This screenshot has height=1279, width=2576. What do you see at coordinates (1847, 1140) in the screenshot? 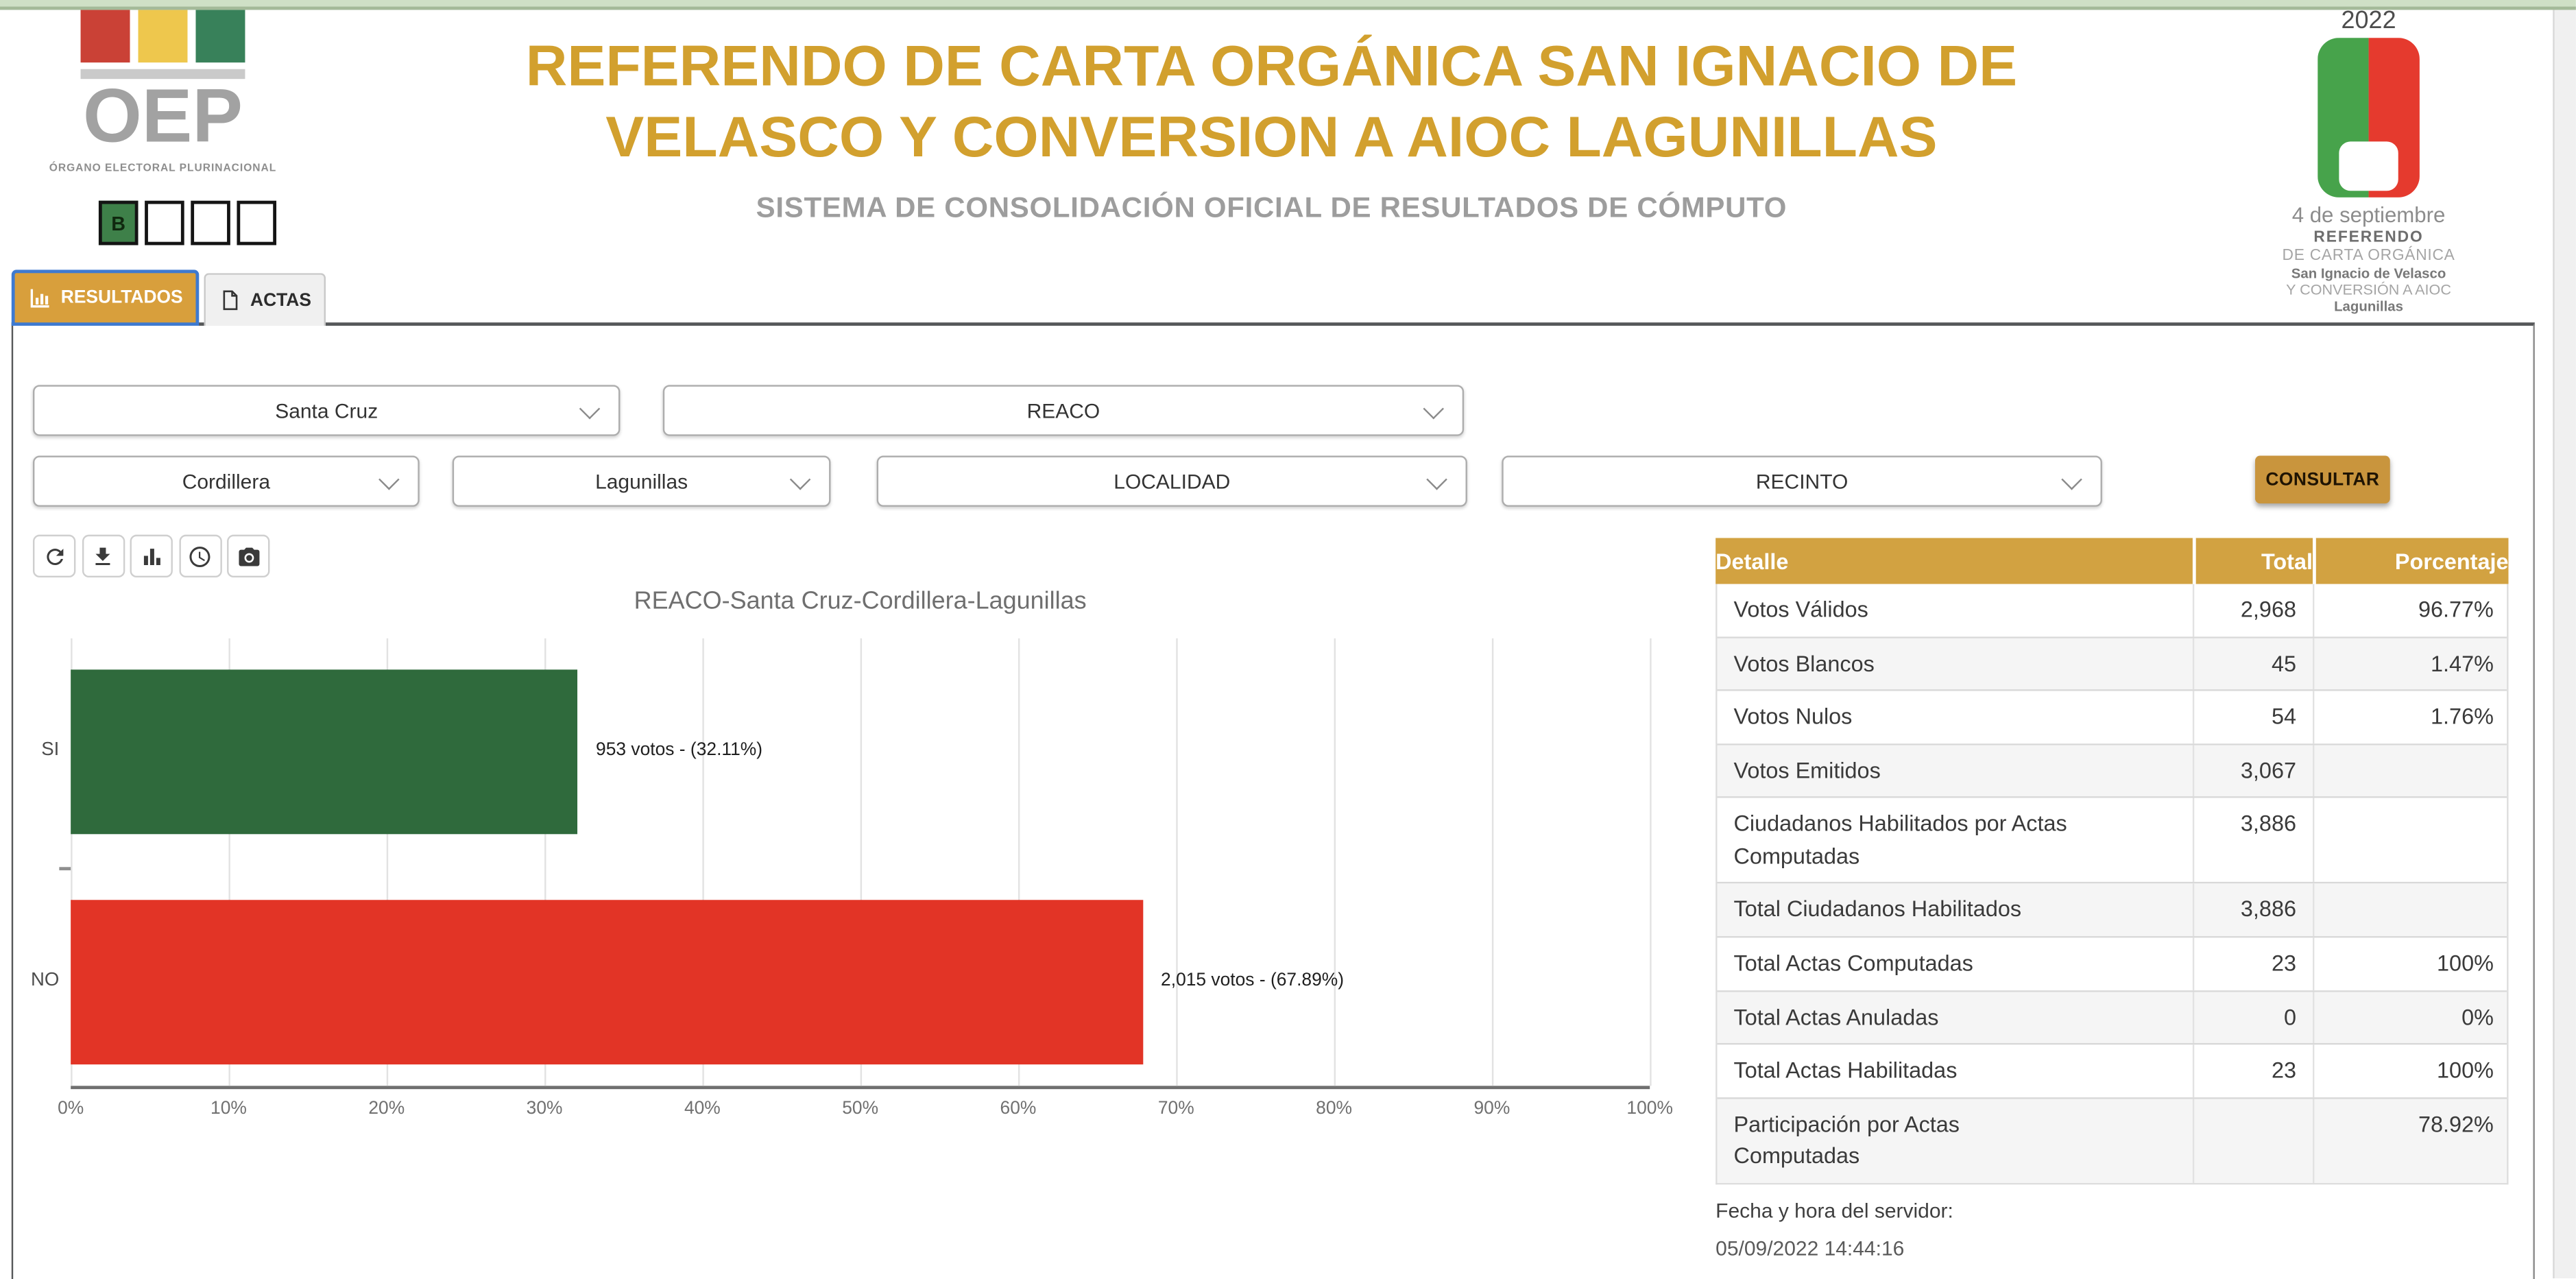
I see `detalle-cell: Participación por Actas Computadas` at bounding box center [1847, 1140].